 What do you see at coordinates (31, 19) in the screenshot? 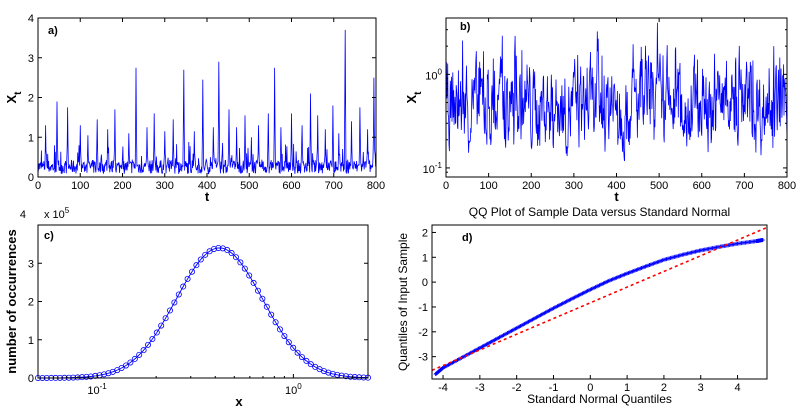
I see `y-tick-label-a: 4` at bounding box center [31, 19].